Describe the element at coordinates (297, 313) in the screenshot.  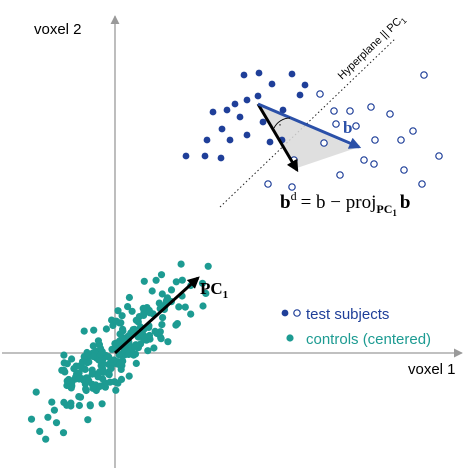
I see `legend-test-open-dot` at that location.